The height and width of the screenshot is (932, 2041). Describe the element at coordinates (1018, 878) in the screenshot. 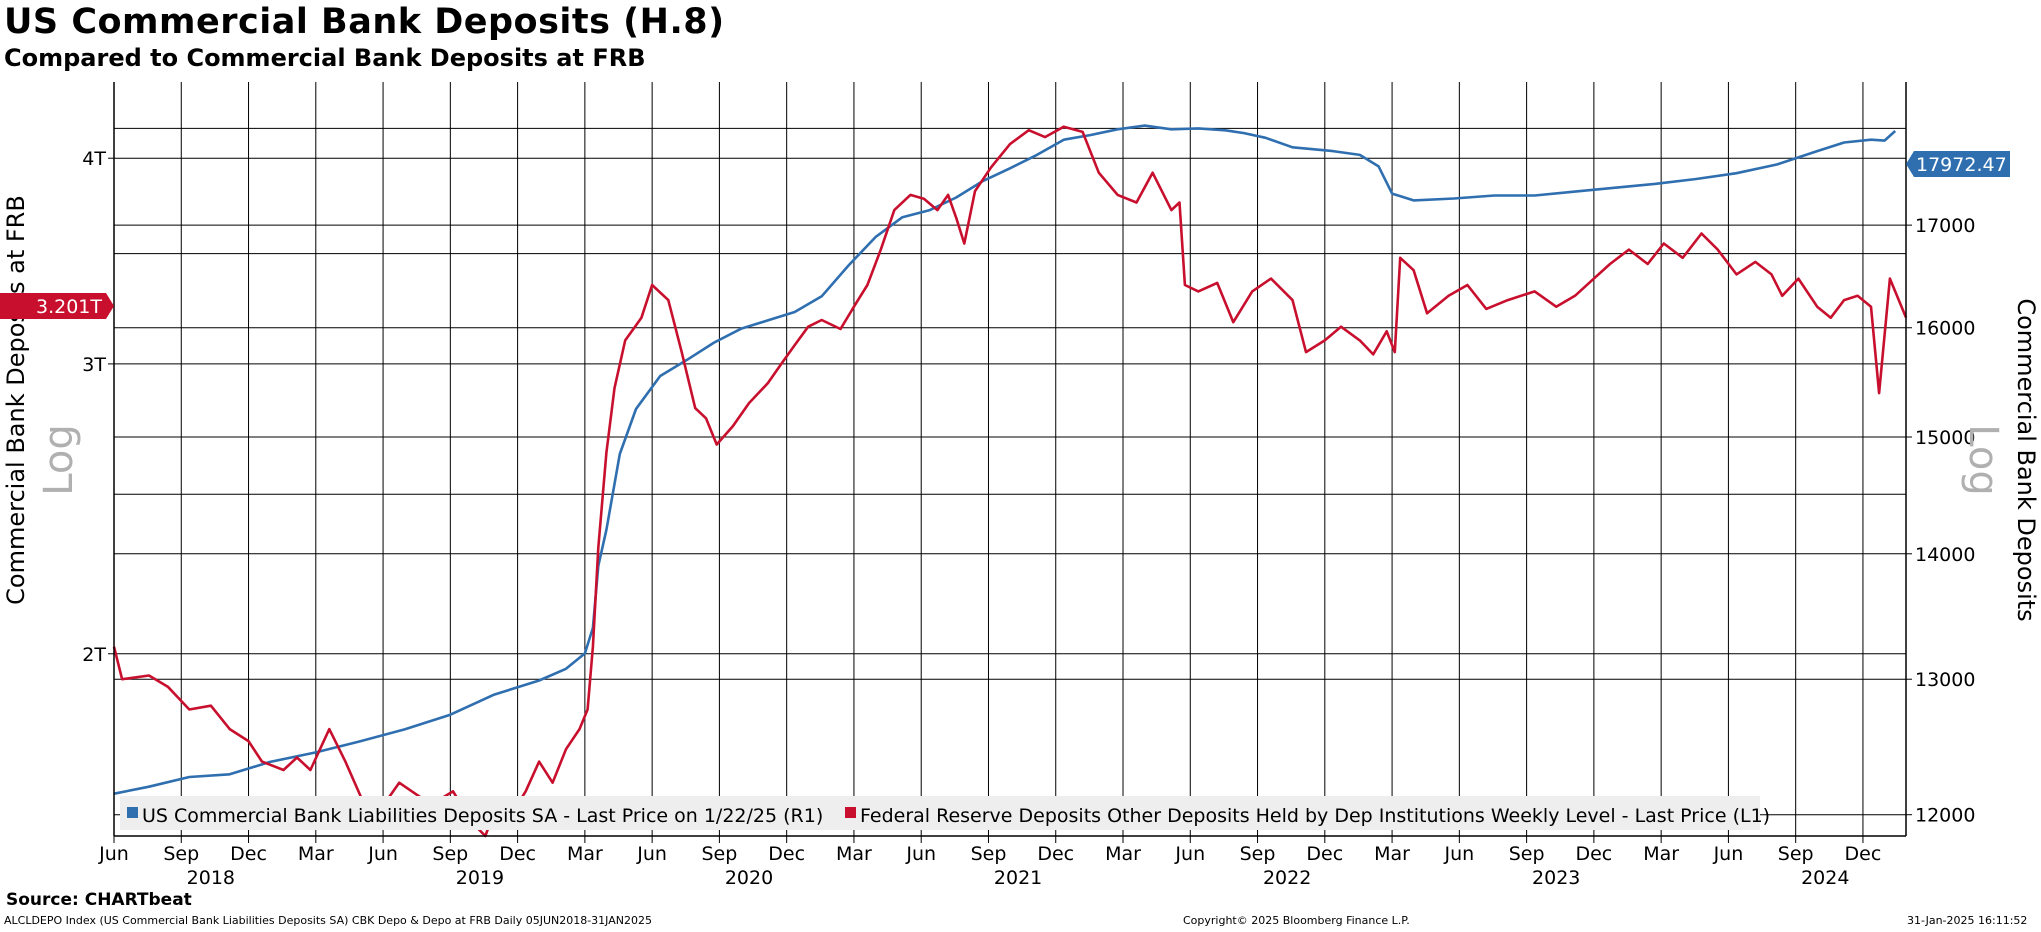

I see `x-year-label: 2021` at that location.